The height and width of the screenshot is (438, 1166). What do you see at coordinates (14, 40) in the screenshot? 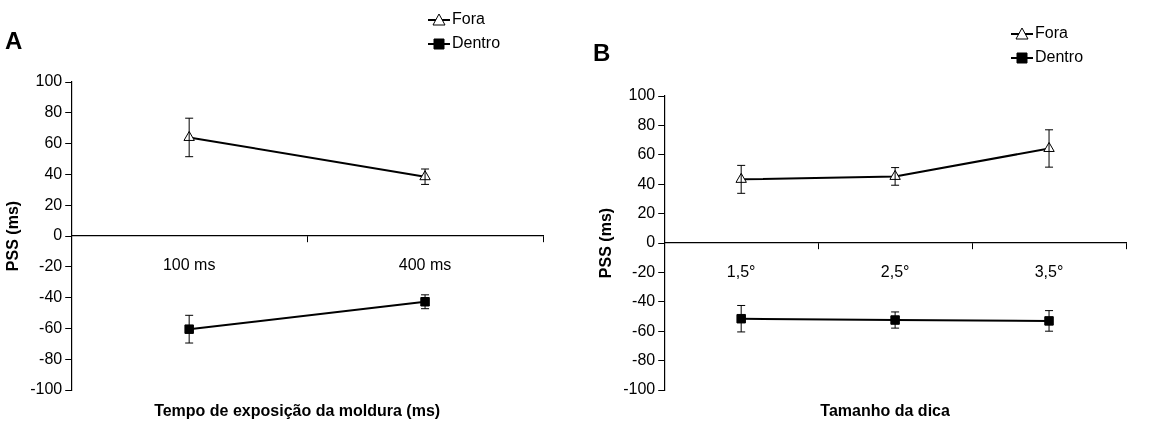
I see `chart-title: A` at bounding box center [14, 40].